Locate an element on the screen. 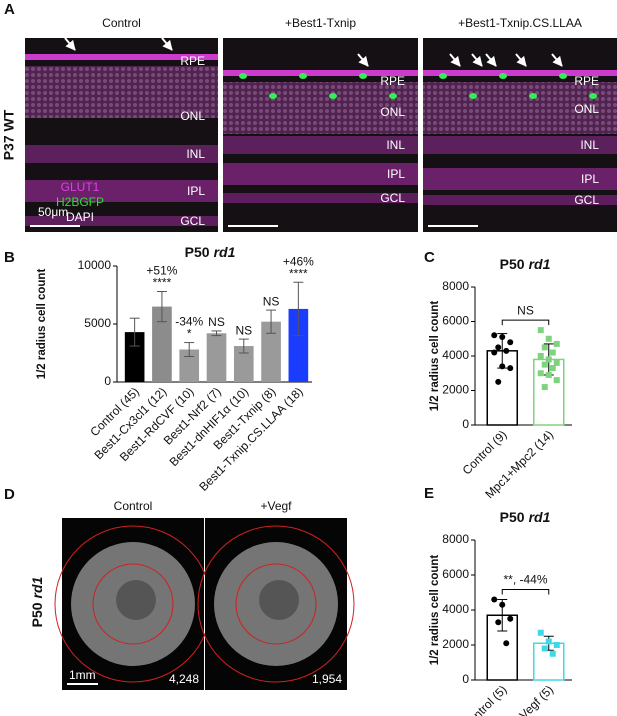 This screenshot has height=716, width=617. inner-ring is located at coordinates (133, 604).